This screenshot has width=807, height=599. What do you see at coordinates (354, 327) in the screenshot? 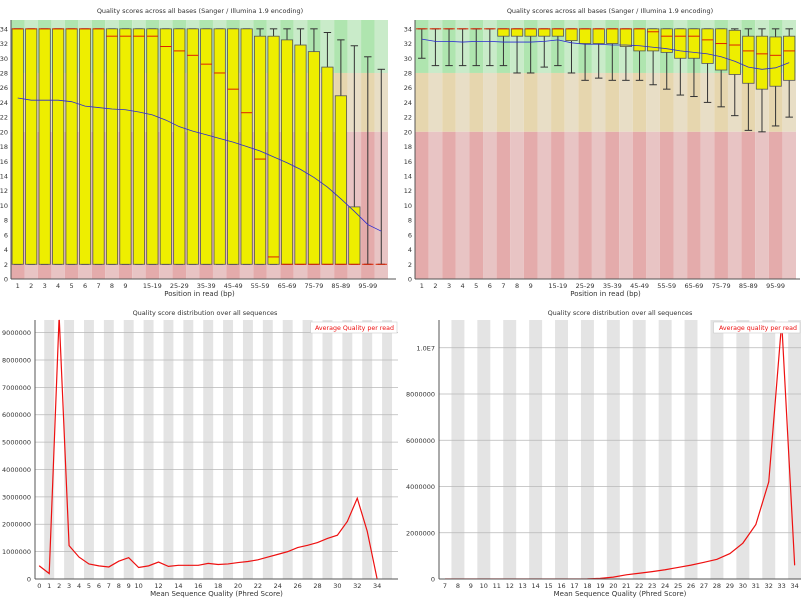
I see `legend-box` at bounding box center [354, 327].